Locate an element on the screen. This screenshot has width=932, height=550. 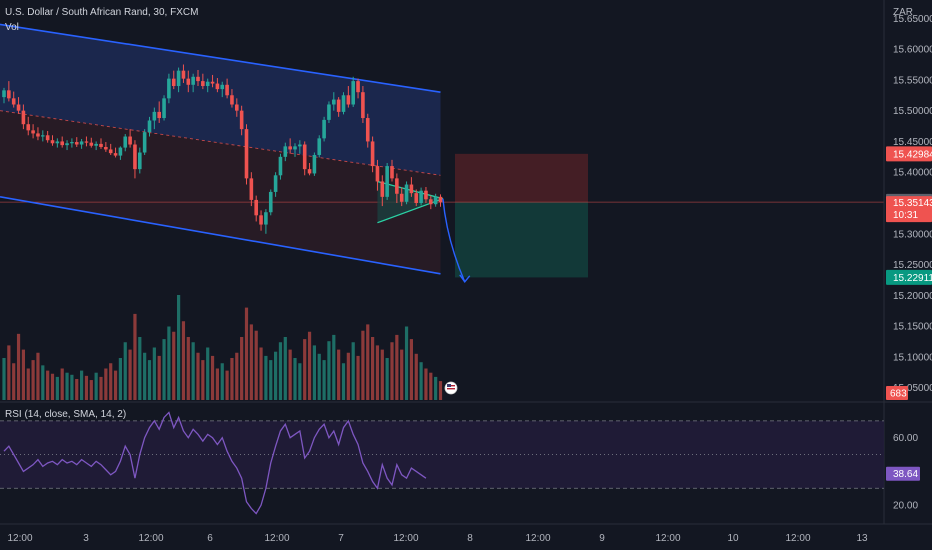
current-price-badge: 15.35143 is located at coordinates (912, 203).